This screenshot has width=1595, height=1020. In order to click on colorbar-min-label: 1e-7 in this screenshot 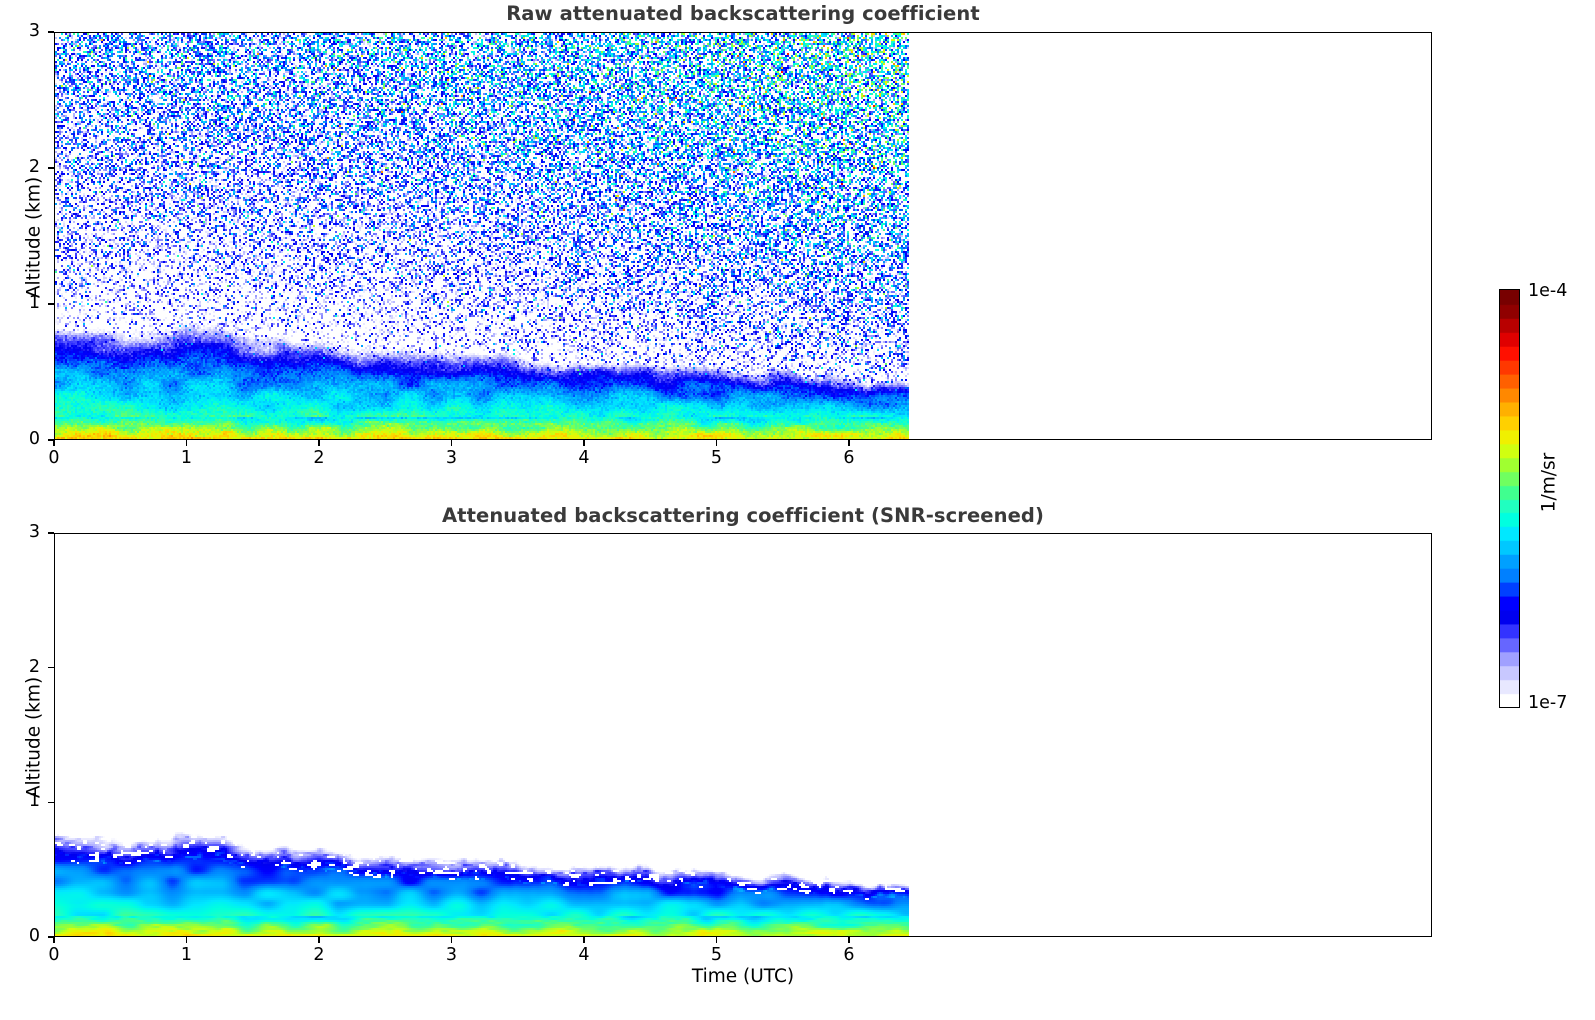, I will do `click(1548, 703)`.